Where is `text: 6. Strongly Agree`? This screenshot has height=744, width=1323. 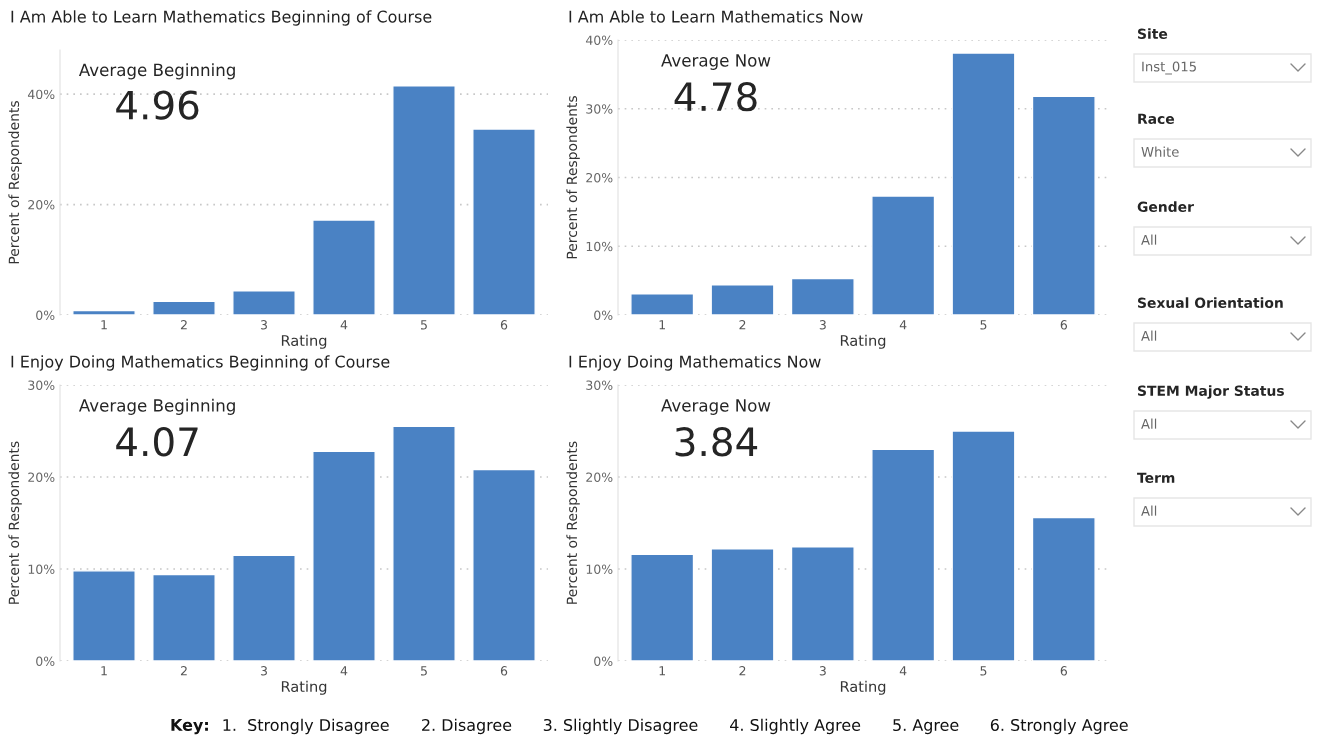
text: 6. Strongly Agree is located at coordinates (1059, 726).